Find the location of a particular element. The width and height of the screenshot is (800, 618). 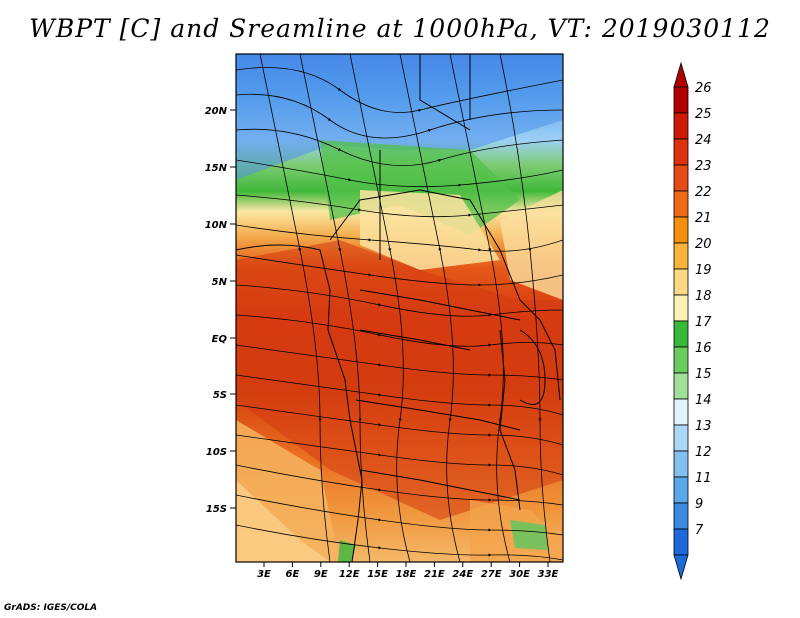

latitude-axis: 20N 15N 10N 5N EQ 5S 10S 15S is located at coordinates (220, 310).